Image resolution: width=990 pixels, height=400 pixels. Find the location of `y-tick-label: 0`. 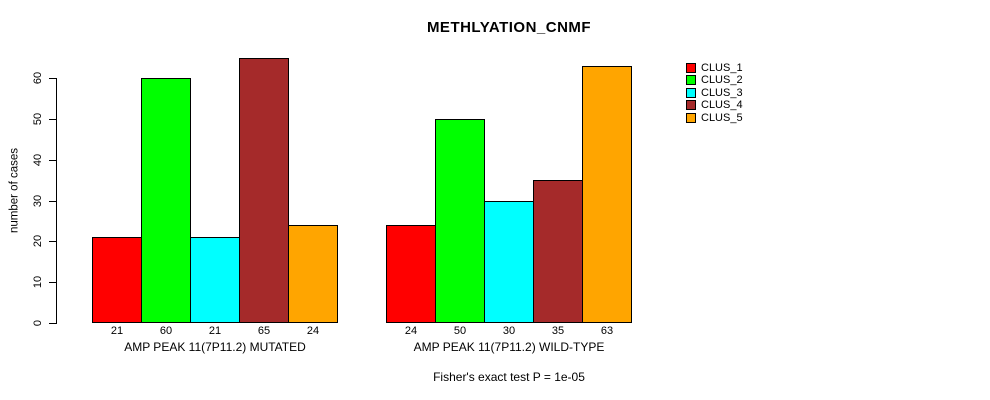

y-tick-label: 0 is located at coordinates (38, 323).